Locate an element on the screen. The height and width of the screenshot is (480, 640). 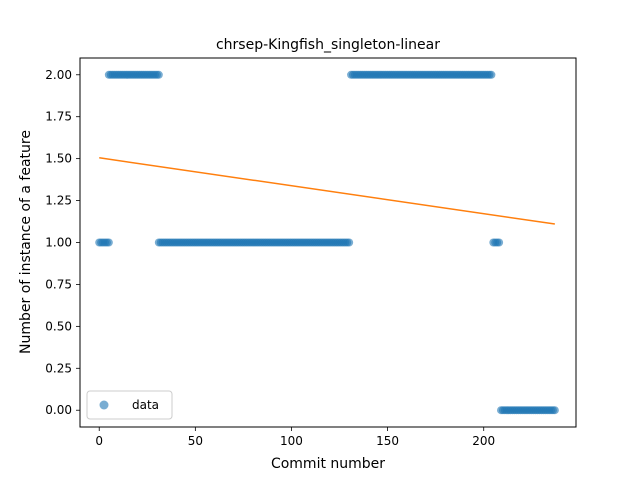
x-axis-label: Commit number is located at coordinates (328, 464).